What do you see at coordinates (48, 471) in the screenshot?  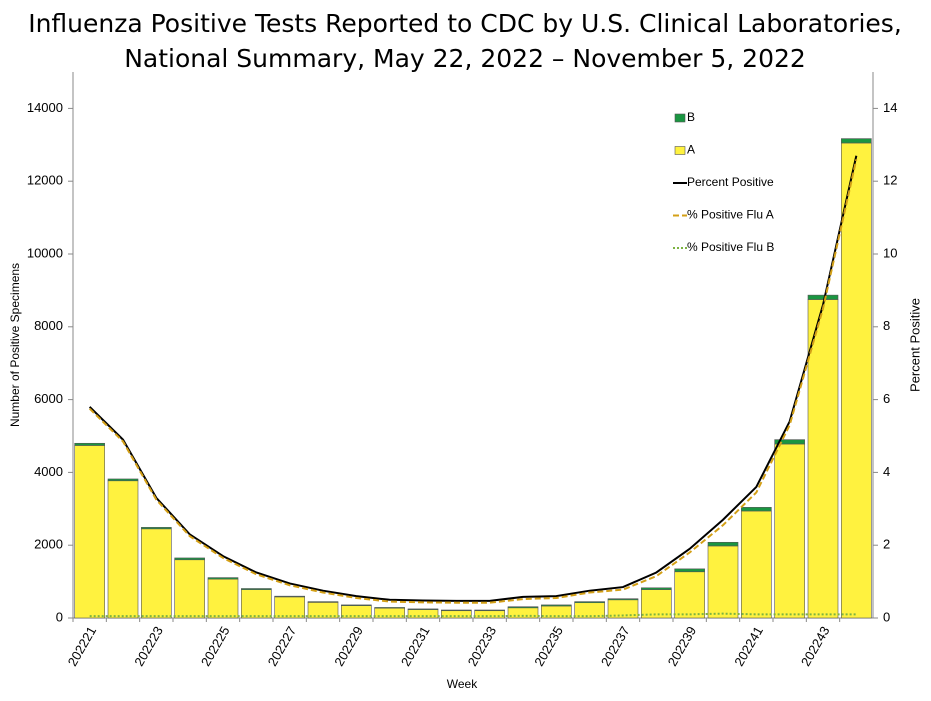 I see `y-tick-label: 4000` at bounding box center [48, 471].